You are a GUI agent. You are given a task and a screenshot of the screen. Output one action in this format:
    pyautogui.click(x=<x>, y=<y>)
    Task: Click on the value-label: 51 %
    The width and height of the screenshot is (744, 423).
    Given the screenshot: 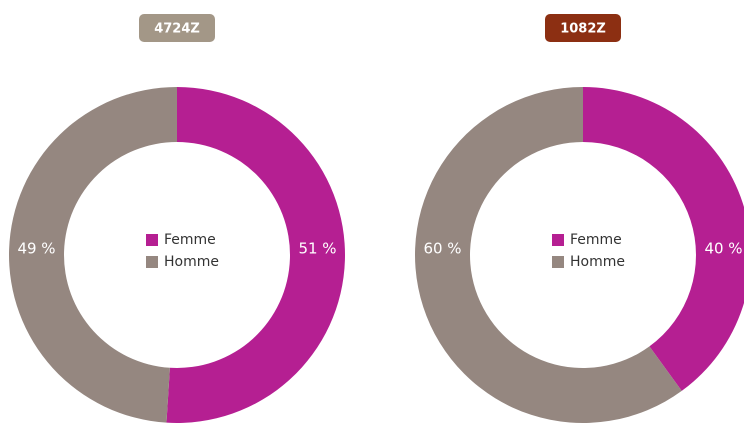 What is the action you would take?
    pyautogui.click(x=317, y=249)
    